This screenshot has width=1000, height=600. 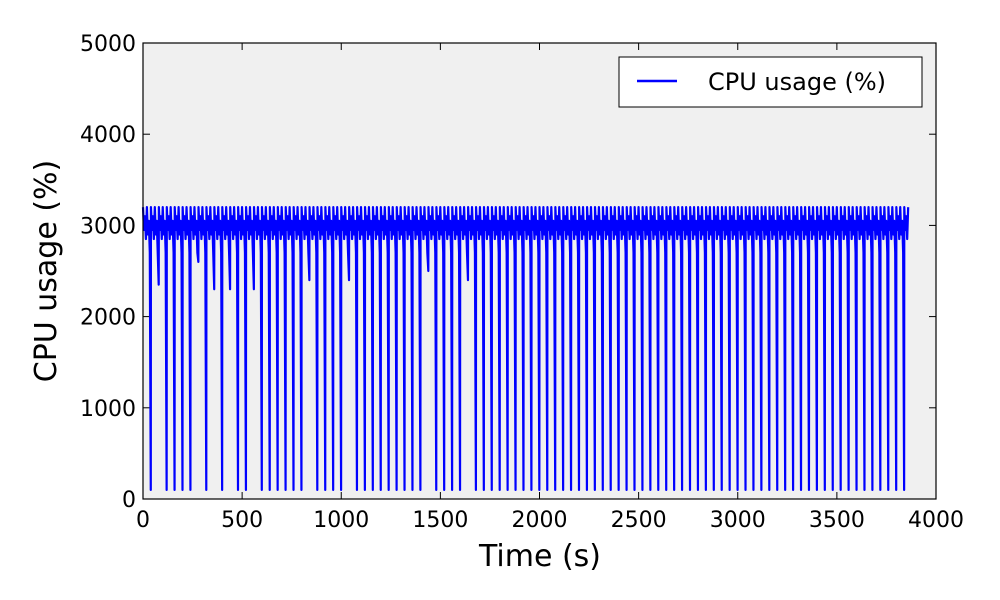 I want to click on x-tick-label: 0, so click(x=143, y=520).